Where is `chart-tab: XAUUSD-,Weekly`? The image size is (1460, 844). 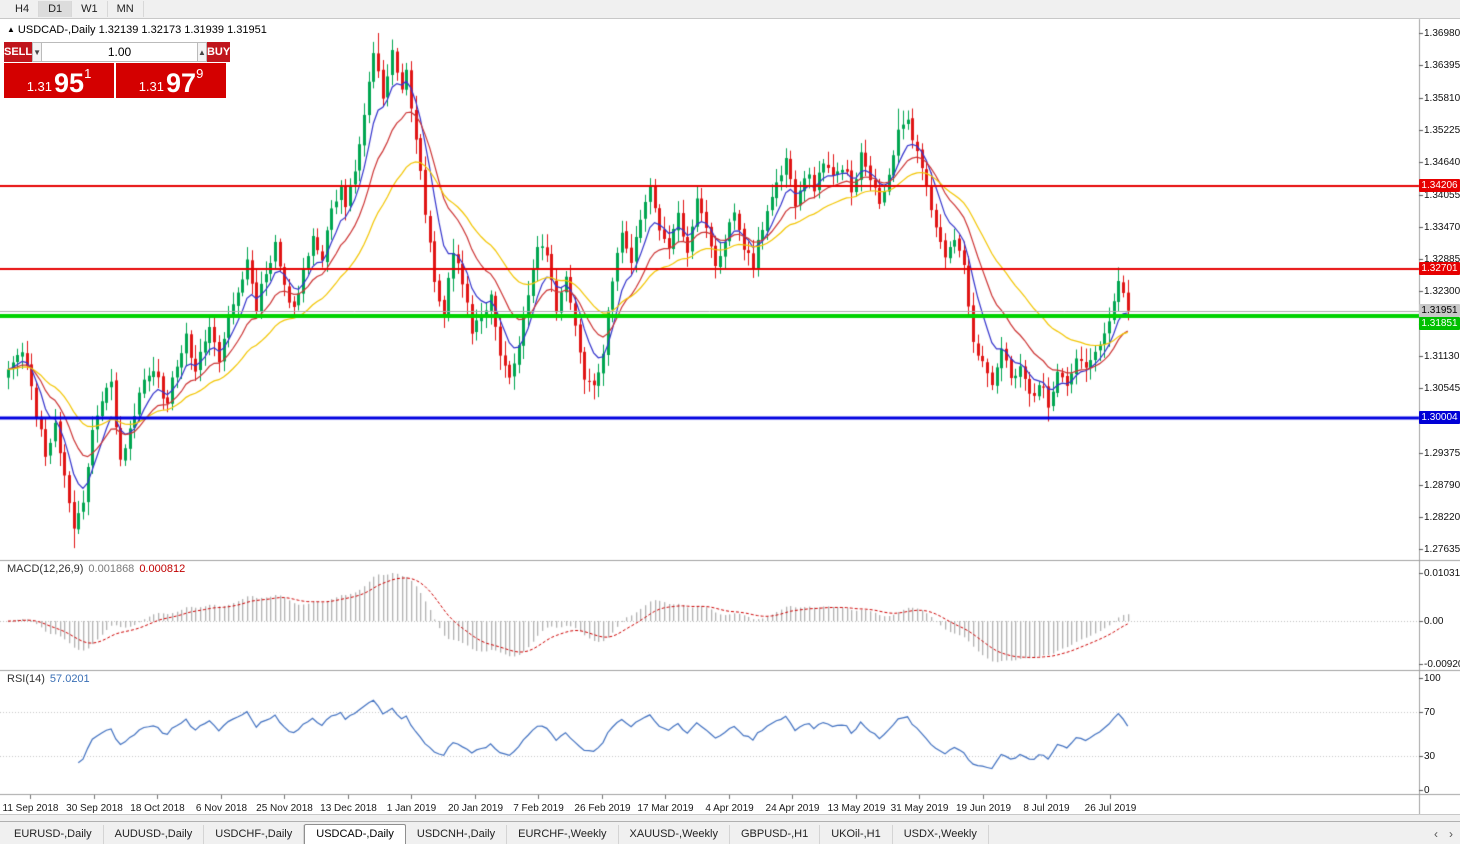 chart-tab: XAUUSD-,Weekly is located at coordinates (674, 834).